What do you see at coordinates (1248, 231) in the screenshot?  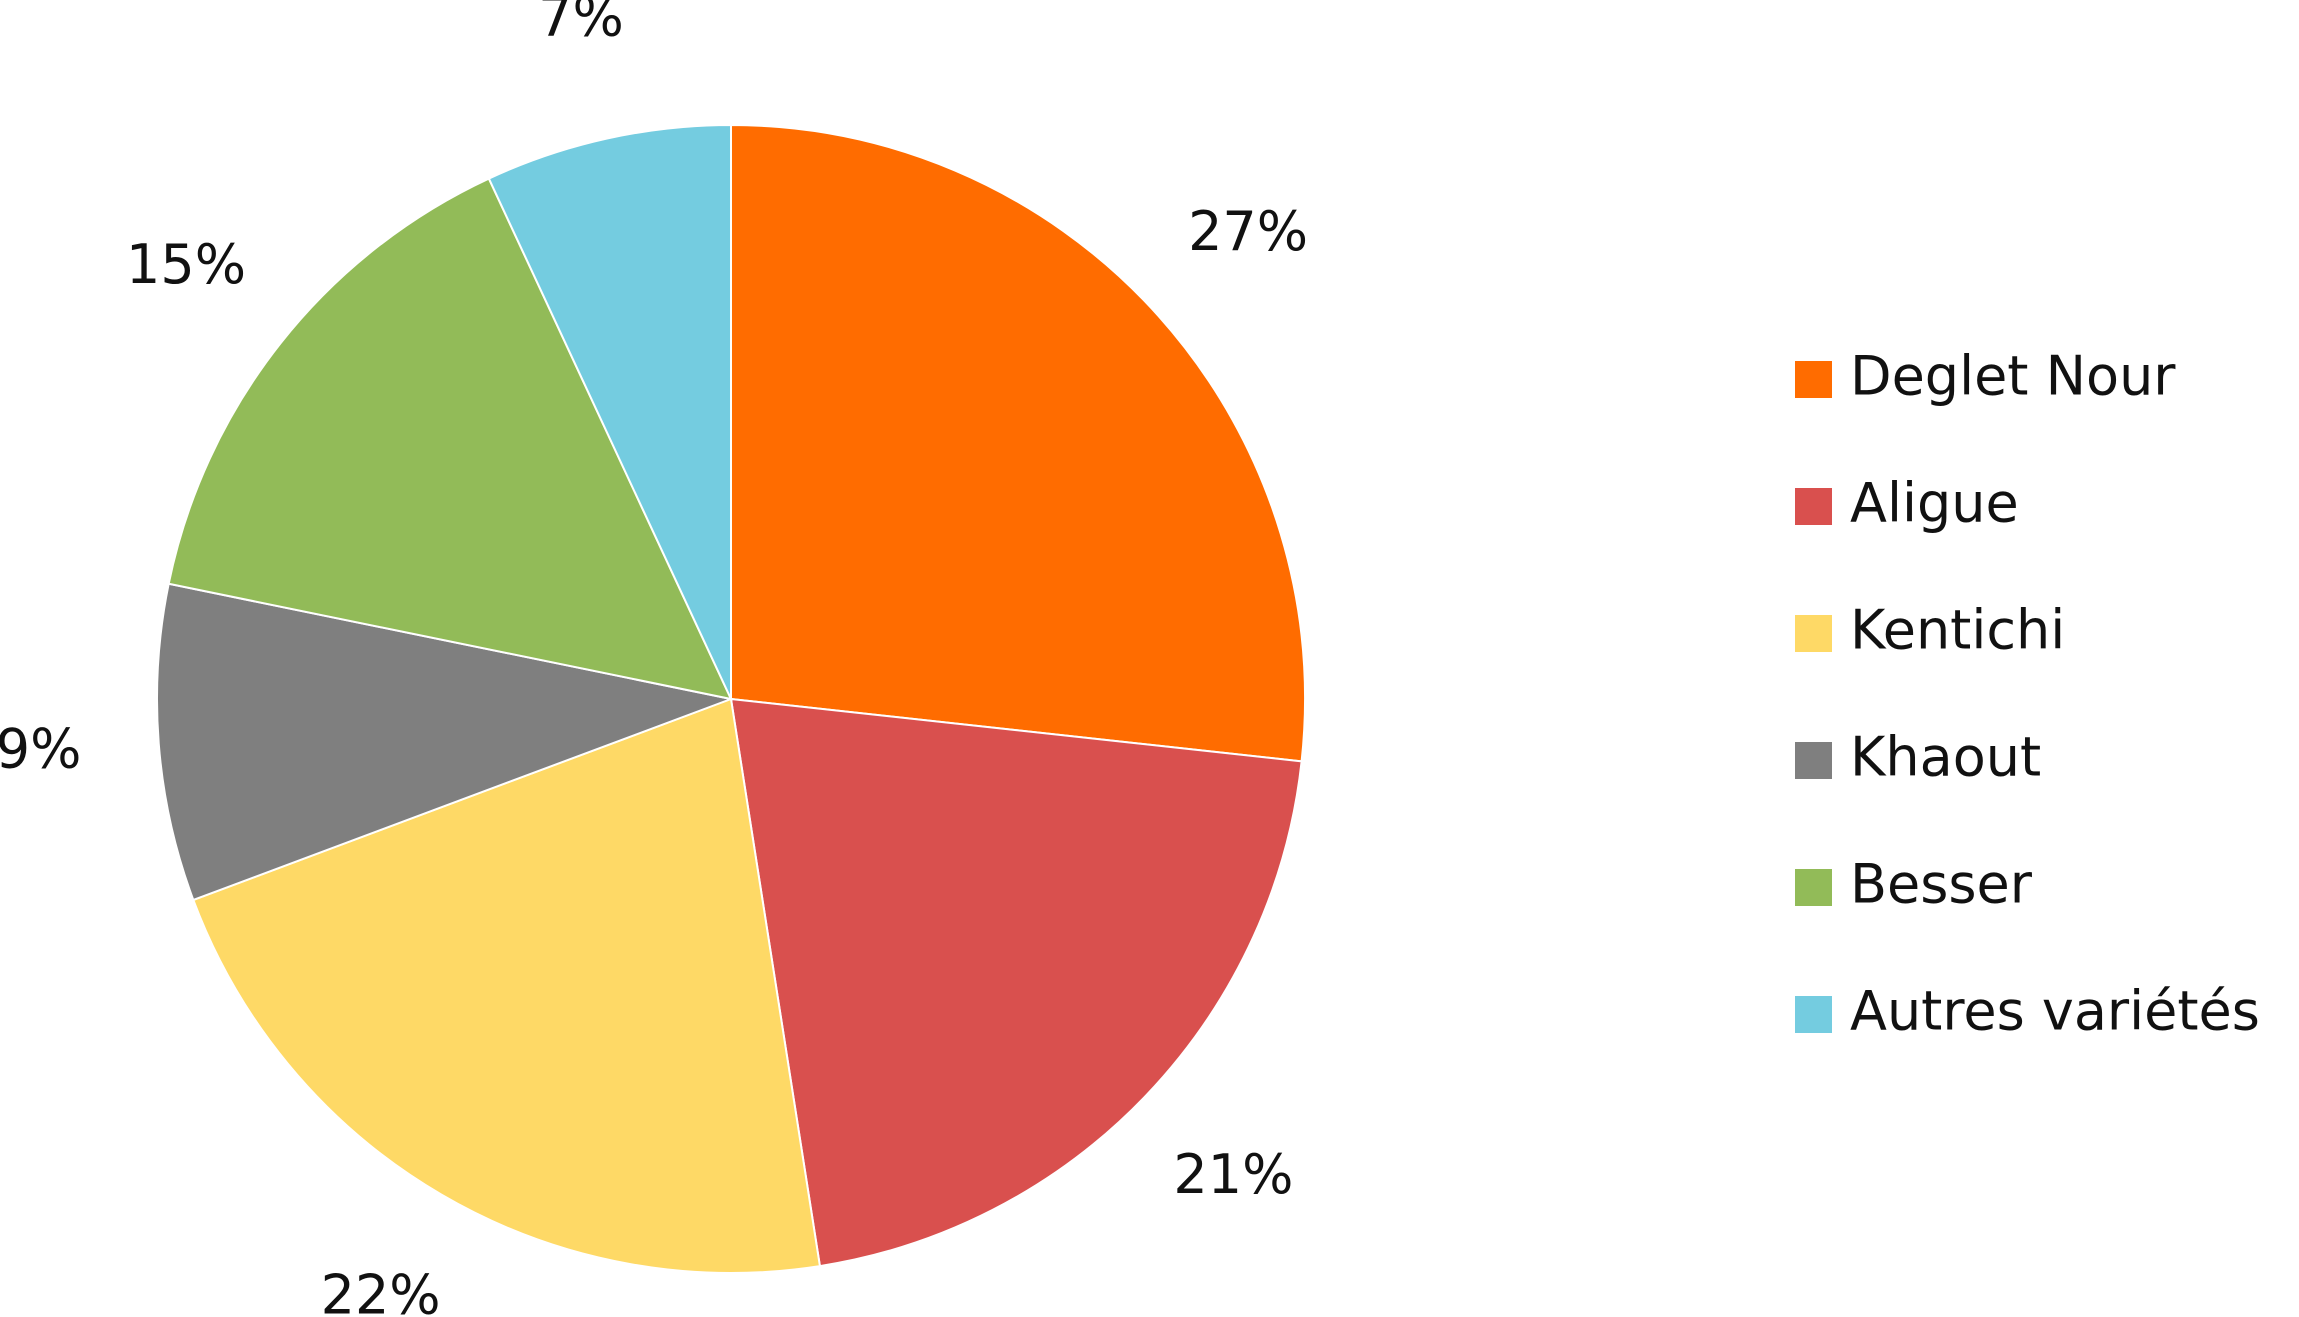 I see `data-label: 27%` at bounding box center [1248, 231].